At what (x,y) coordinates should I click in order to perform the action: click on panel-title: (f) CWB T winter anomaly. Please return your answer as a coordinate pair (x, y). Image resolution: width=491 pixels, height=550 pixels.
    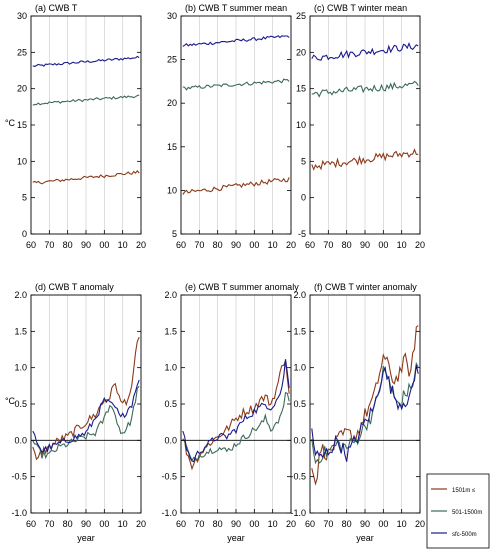
    Looking at the image, I should click on (365, 287).